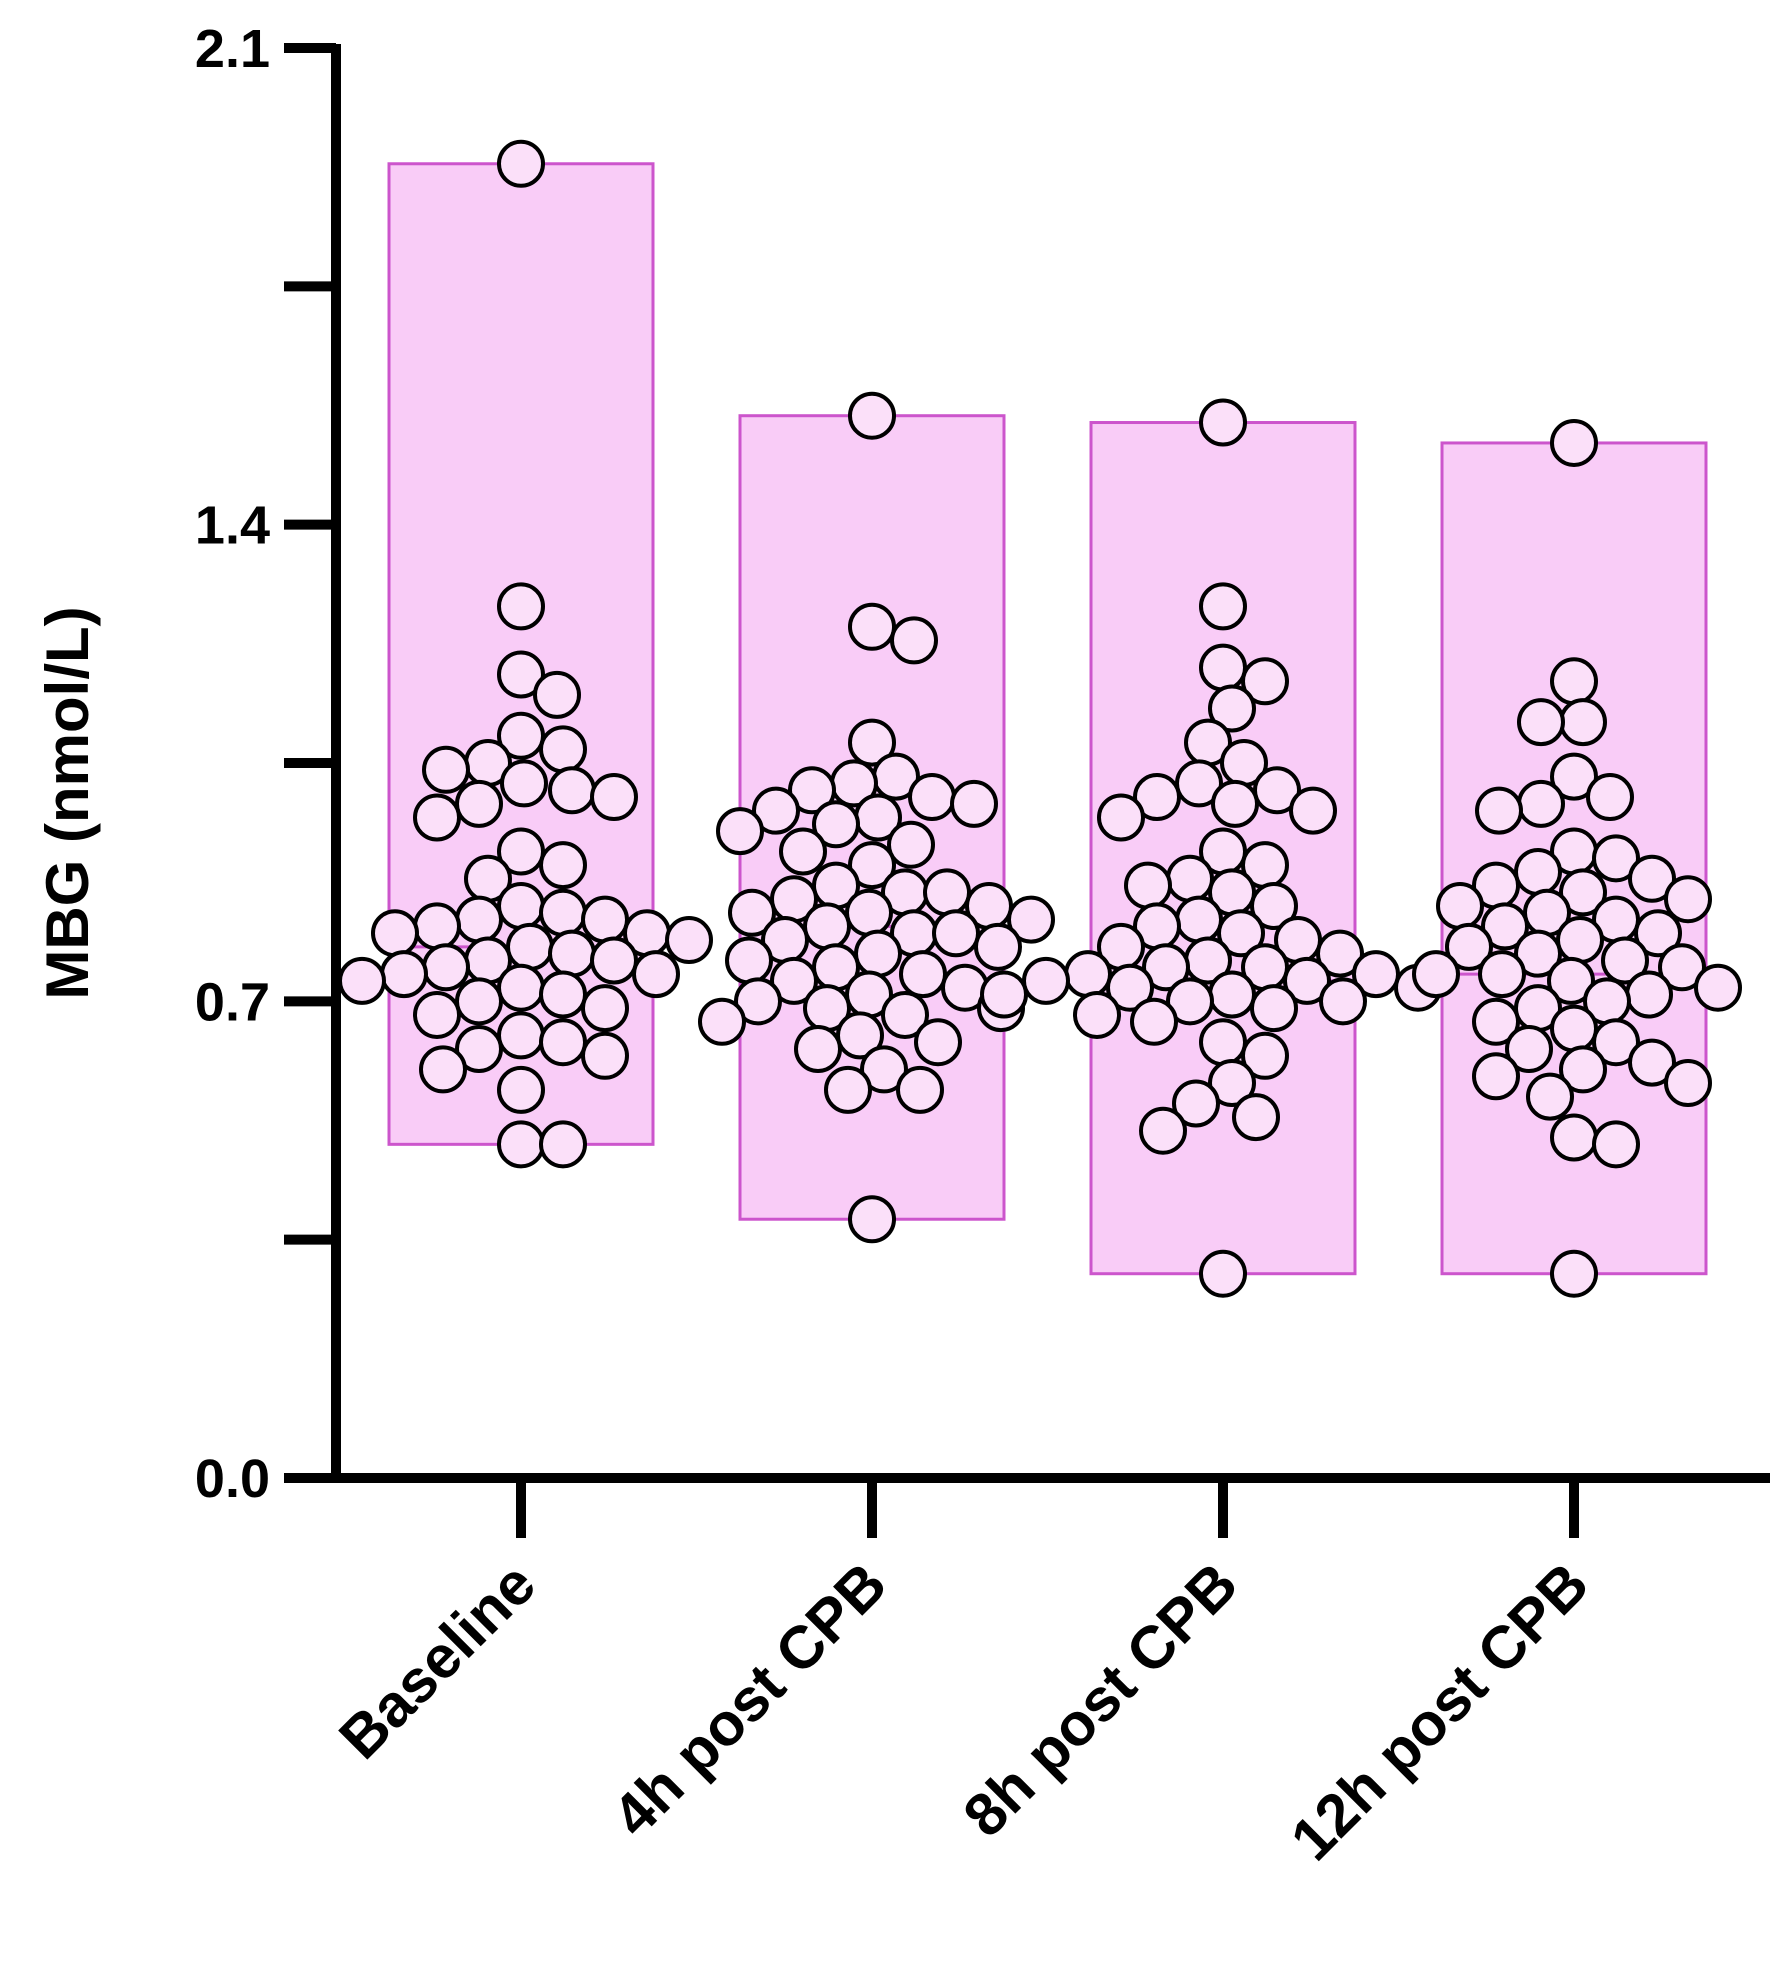  What do you see at coordinates (265, 764) in the screenshot?
I see `y-axis-ticks: 0.0 0.7 1.4 2.1` at bounding box center [265, 764].